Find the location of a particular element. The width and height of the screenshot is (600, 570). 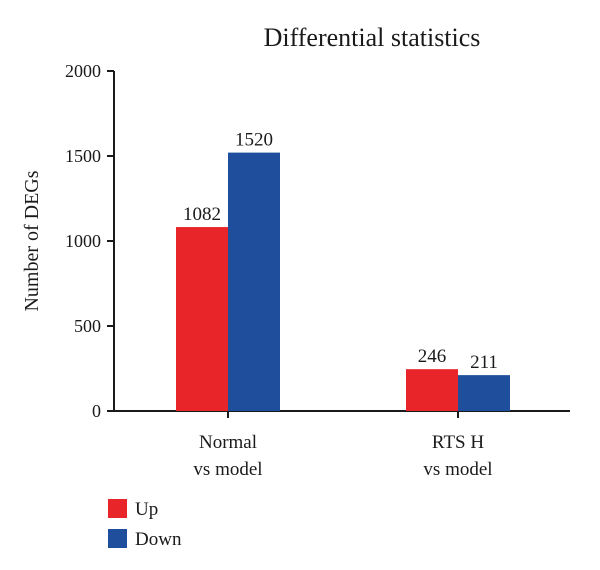

data-label: 1520 is located at coordinates (254, 140).